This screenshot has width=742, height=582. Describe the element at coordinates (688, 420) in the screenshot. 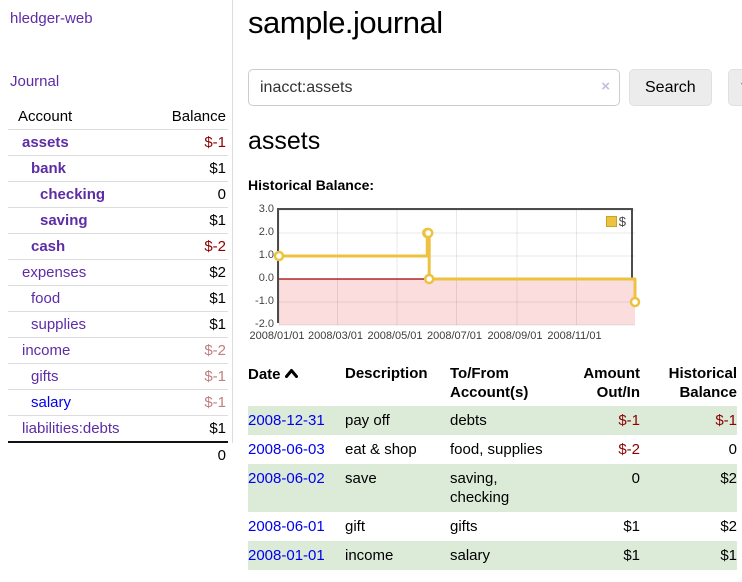

I see `register-balance: $-1` at that location.